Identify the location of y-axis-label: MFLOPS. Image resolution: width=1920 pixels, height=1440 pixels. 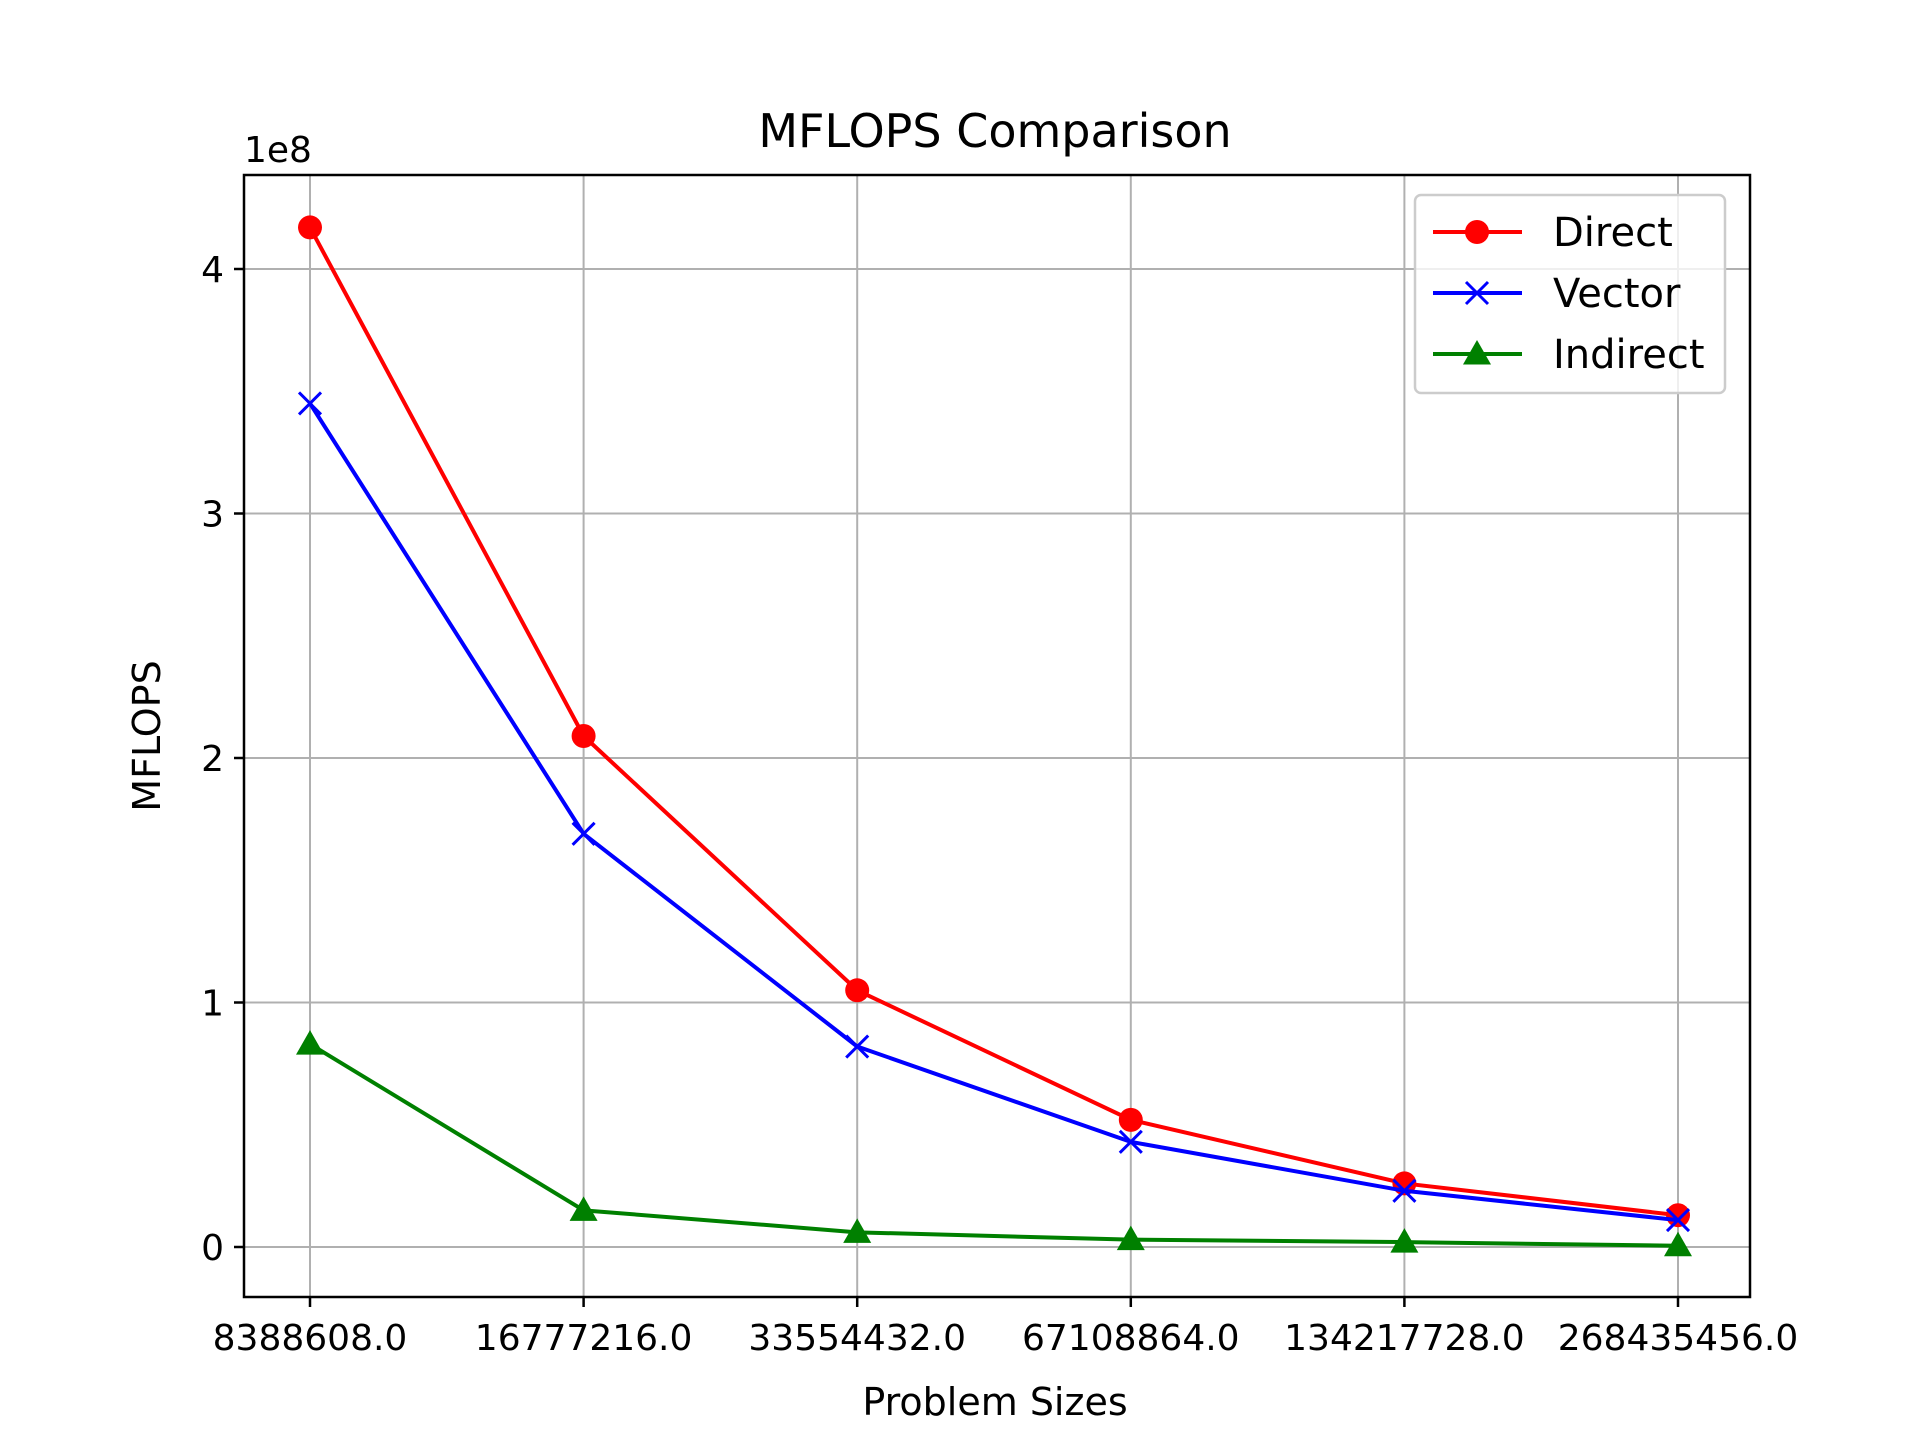
(147, 735).